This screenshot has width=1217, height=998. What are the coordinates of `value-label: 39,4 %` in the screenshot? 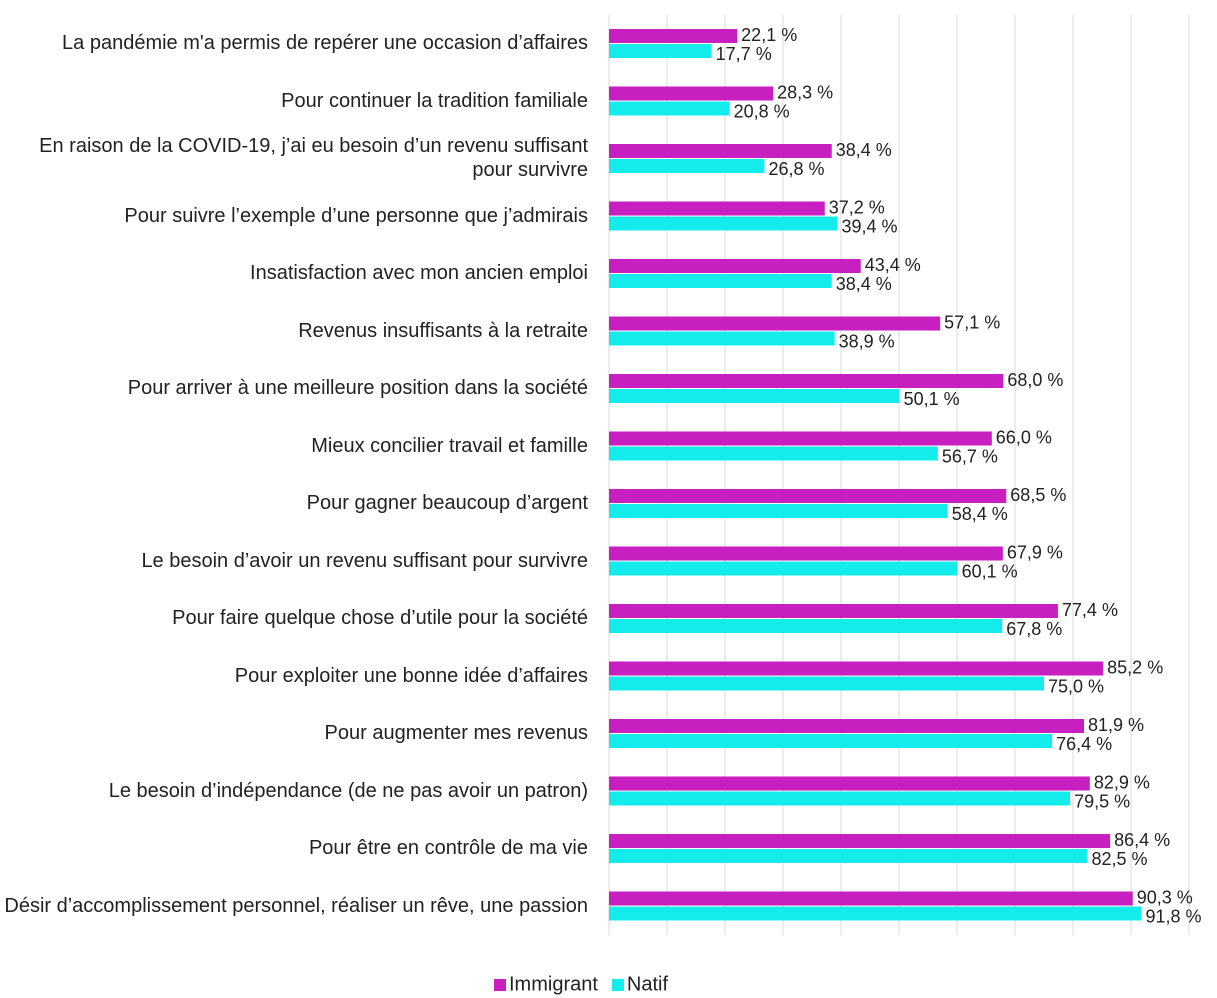 It's located at (870, 226).